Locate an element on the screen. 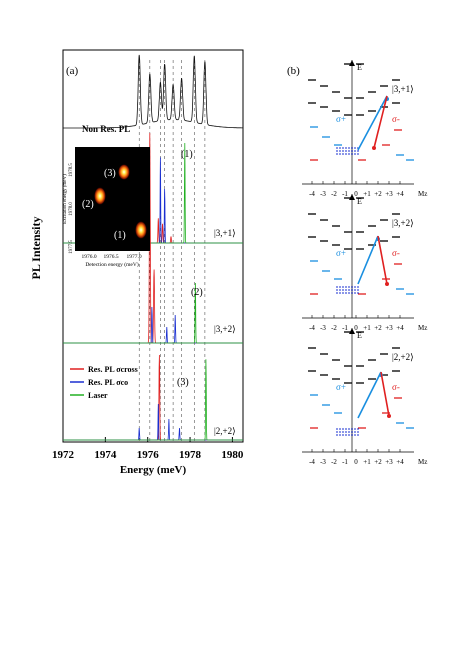 The image size is (457, 646). inset-xtick-1: 1976.0 is located at coordinates (88, 257).